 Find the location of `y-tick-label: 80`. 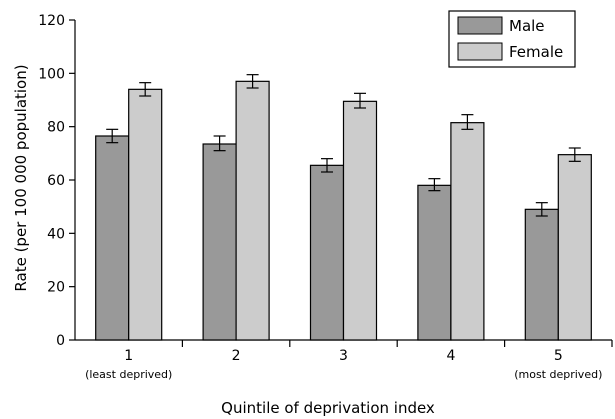

y-tick-label: 80 is located at coordinates (56, 128).